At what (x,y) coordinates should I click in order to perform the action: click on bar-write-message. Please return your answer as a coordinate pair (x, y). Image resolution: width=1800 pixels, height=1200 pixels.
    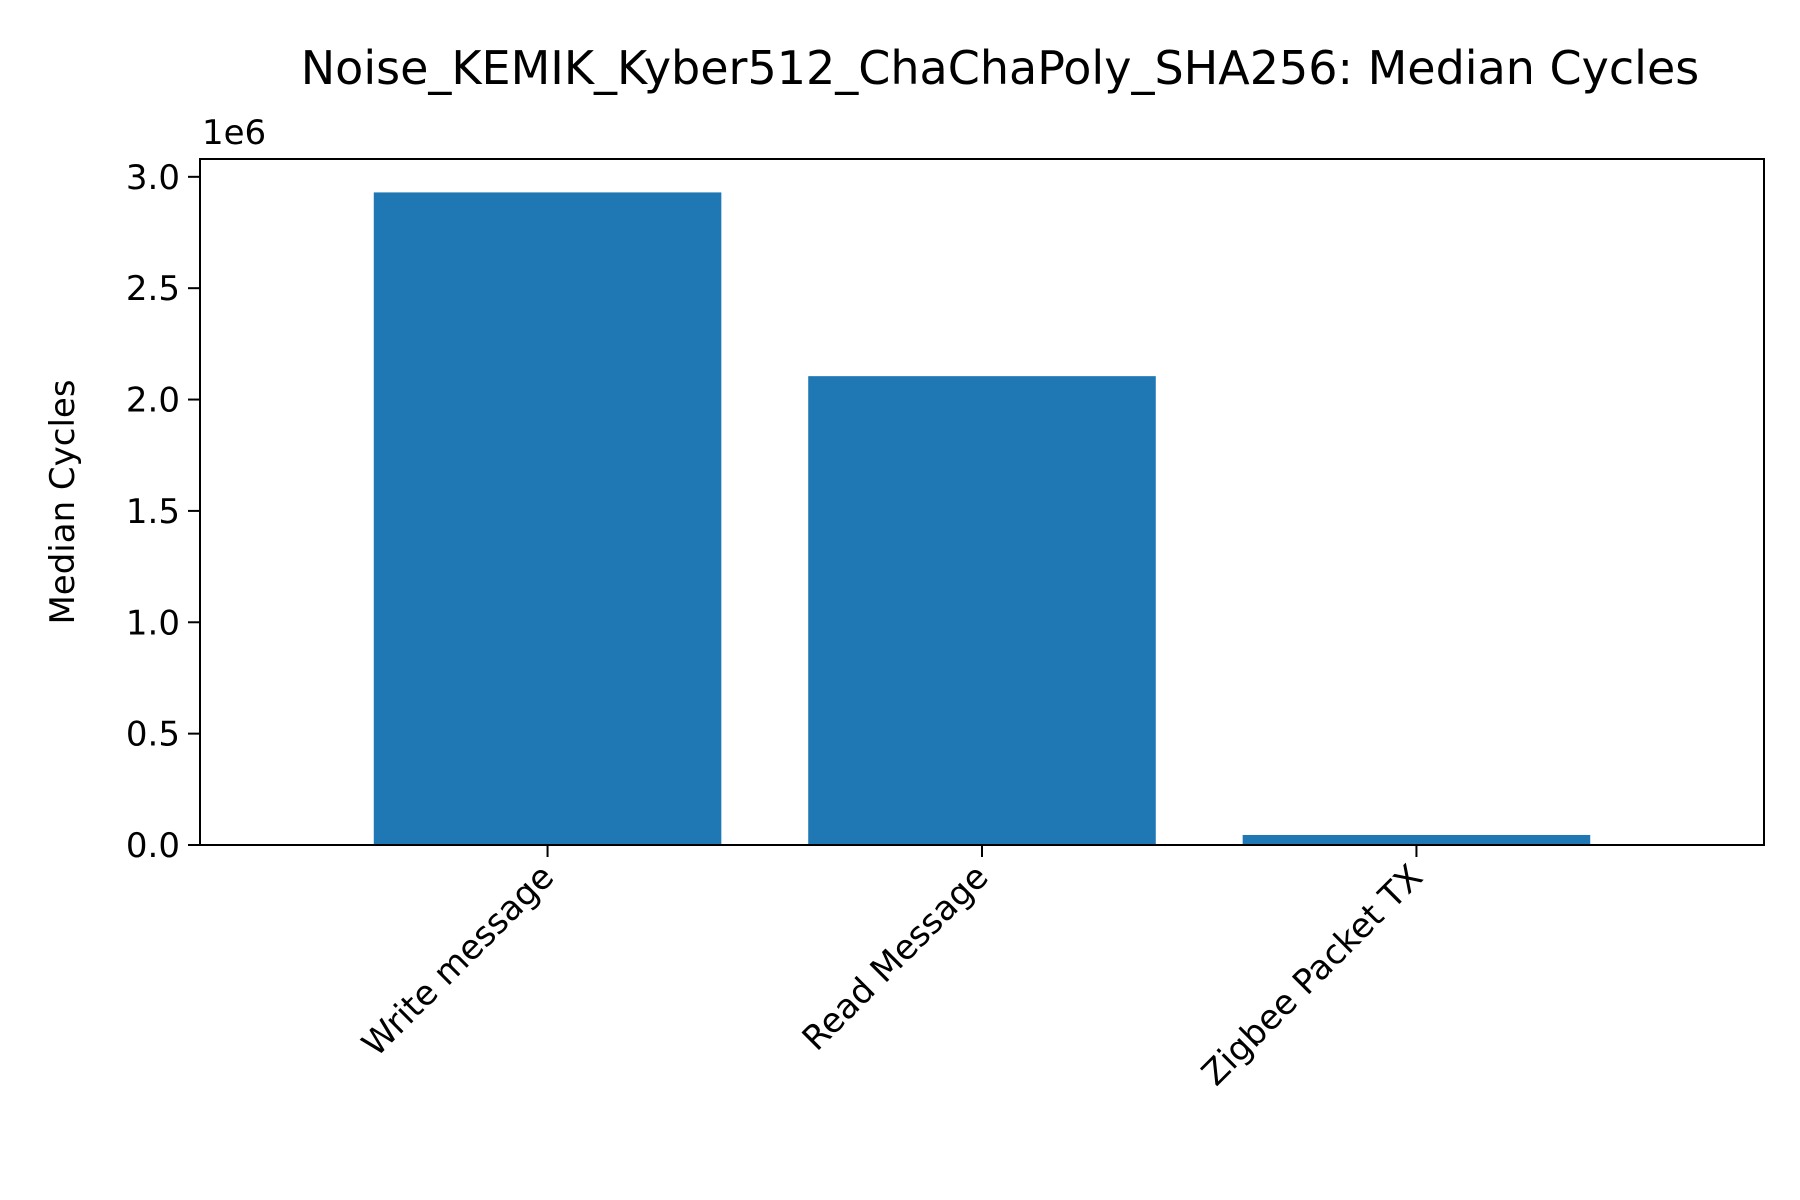
    Looking at the image, I should click on (547, 519).